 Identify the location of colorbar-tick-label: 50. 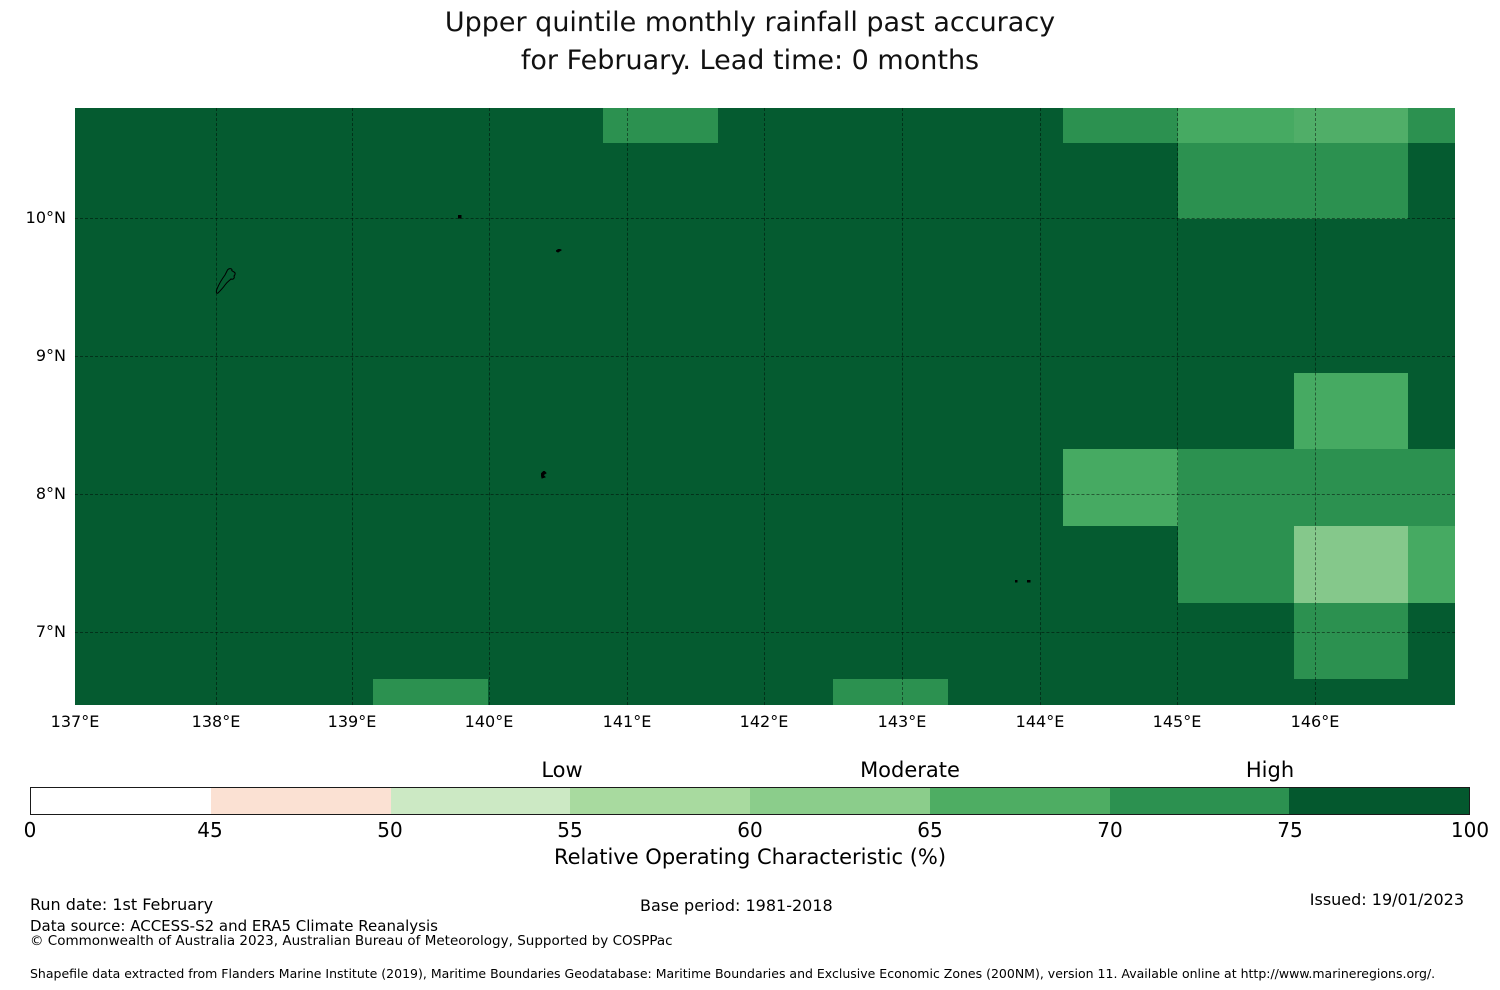
(390, 830).